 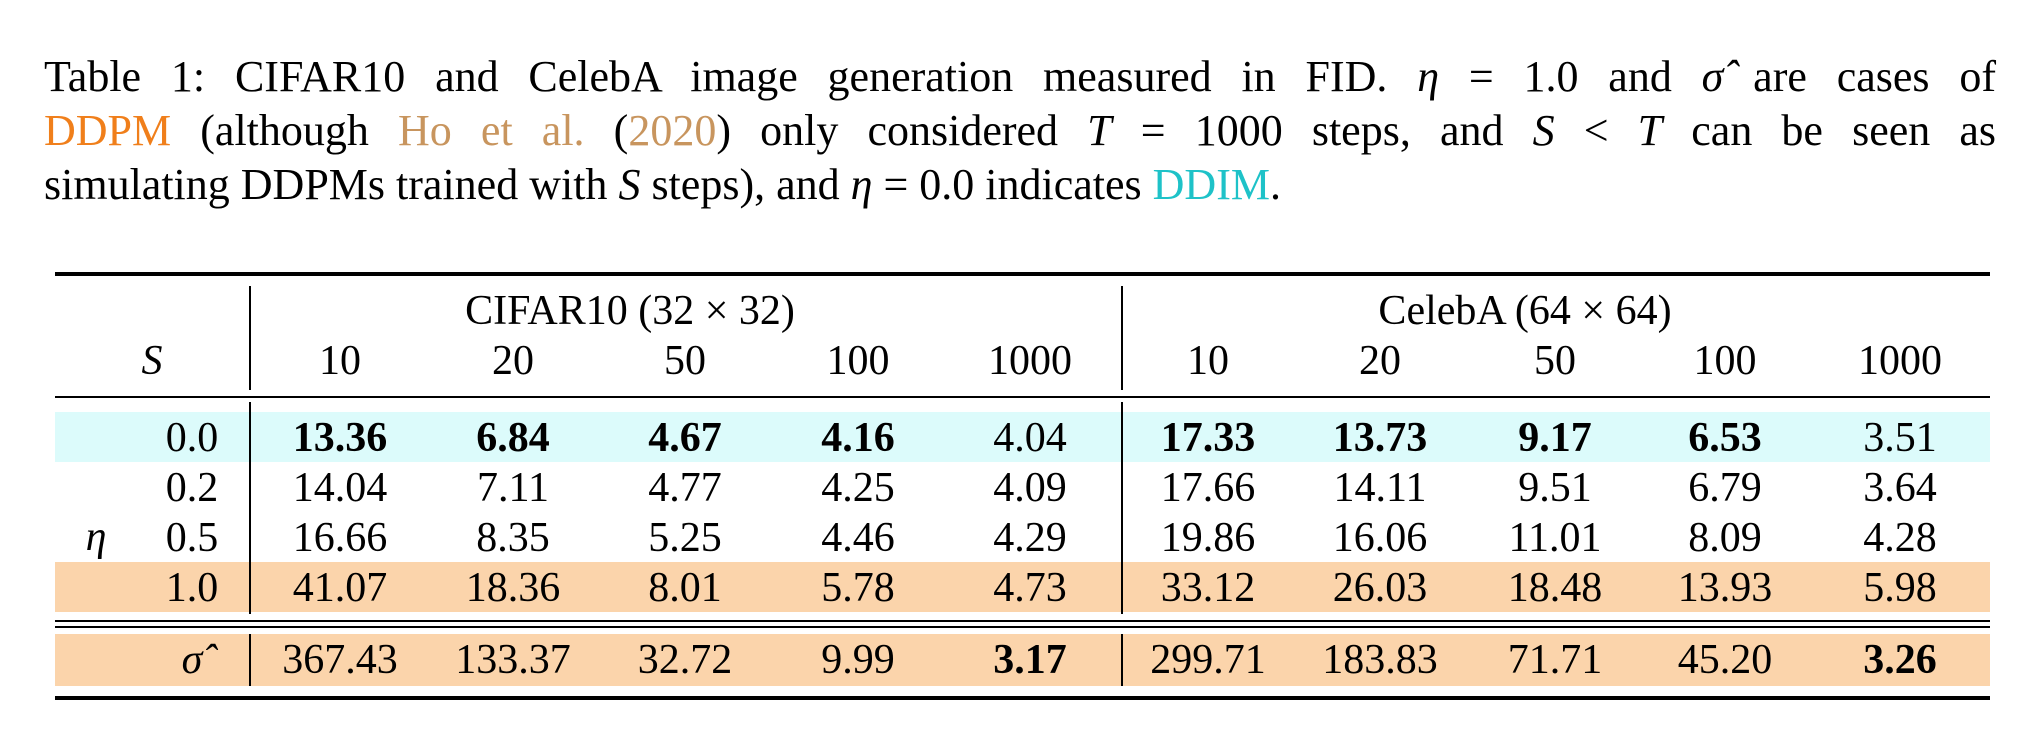 I want to click on fid-value-cell: 8.01, so click(x=685, y=588).